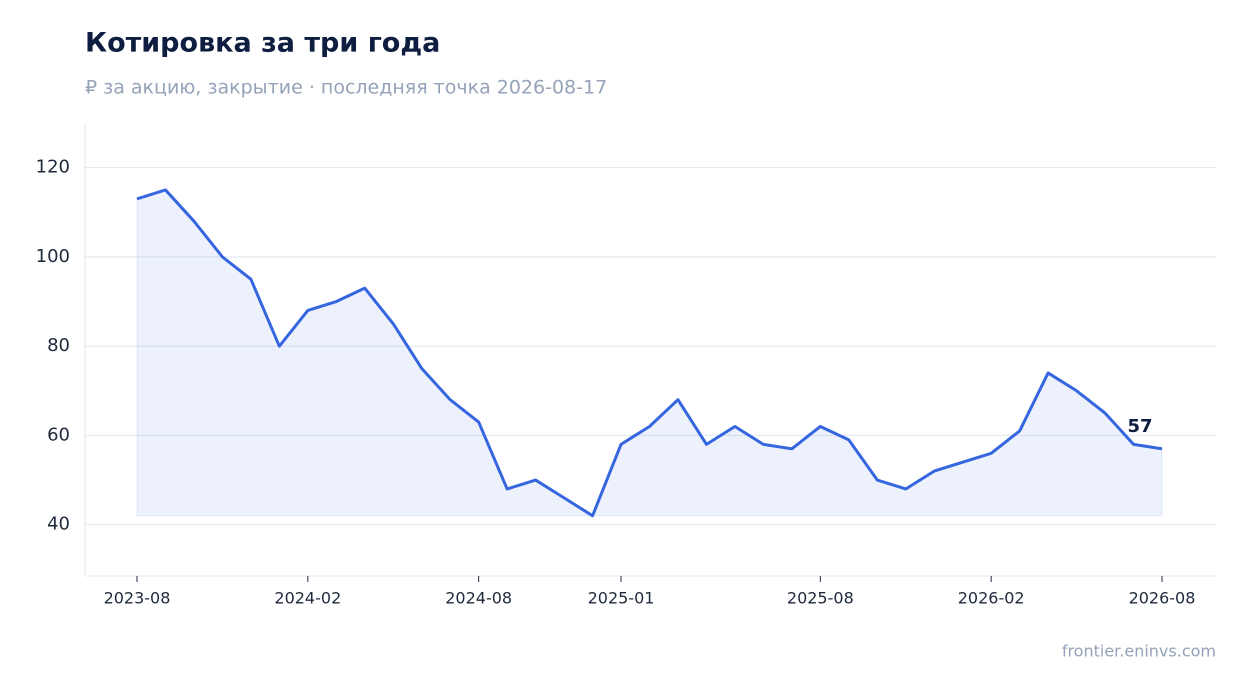 The height and width of the screenshot is (697, 1247). What do you see at coordinates (478, 598) in the screenshot?
I see `x-tick-label: 2024-08` at bounding box center [478, 598].